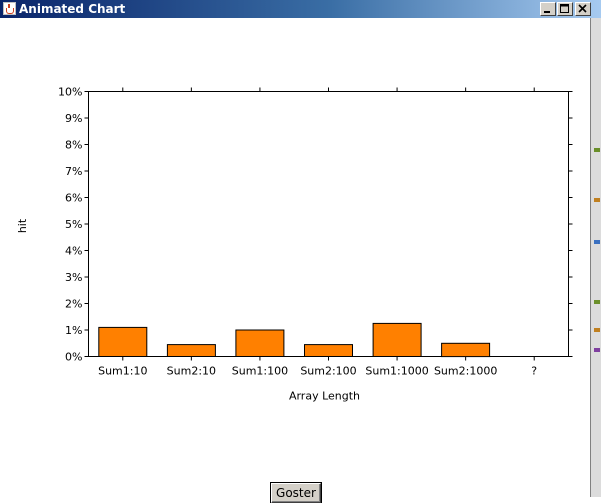 Image resolution: width=601 pixels, height=503 pixels. I want to click on x-tick-label: Sum2:1000, so click(465, 371).